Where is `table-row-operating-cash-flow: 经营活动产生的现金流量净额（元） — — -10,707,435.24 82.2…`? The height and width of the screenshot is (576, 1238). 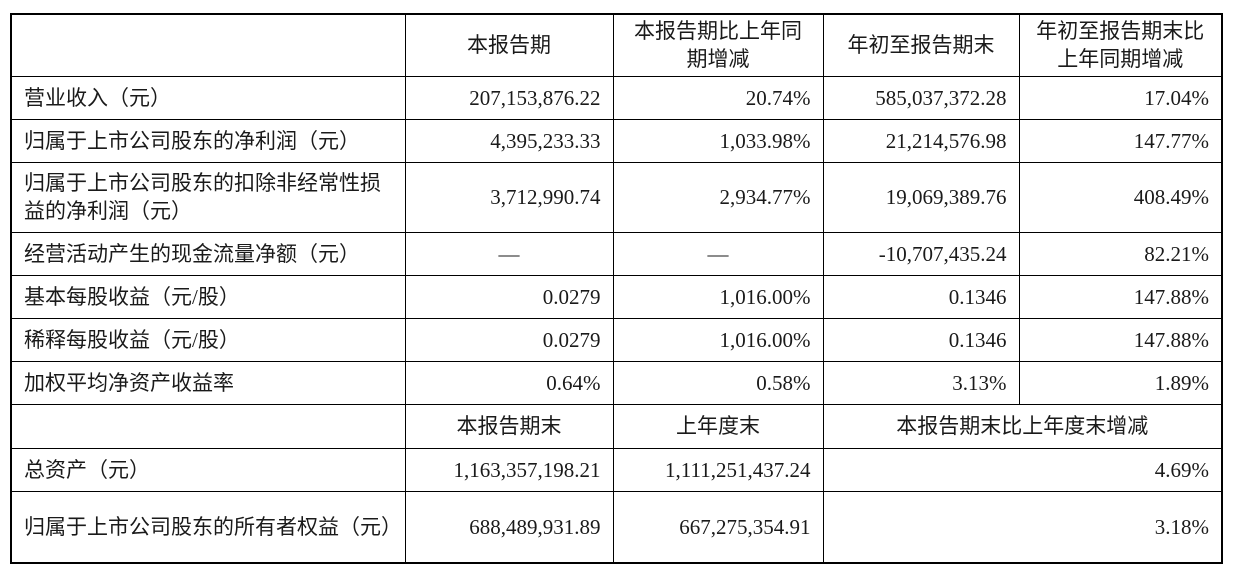
table-row-operating-cash-flow: 经营活动产生的现金流量净额（元） — — -10,707,435.24 82.2… is located at coordinates (616, 253).